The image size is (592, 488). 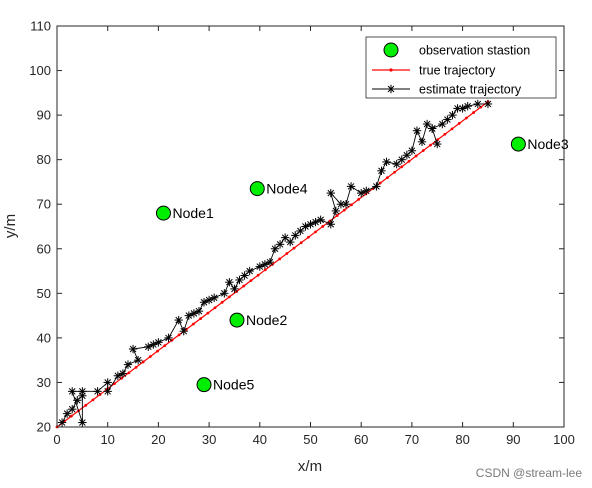 I want to click on legend-marker-station, so click(x=391, y=50).